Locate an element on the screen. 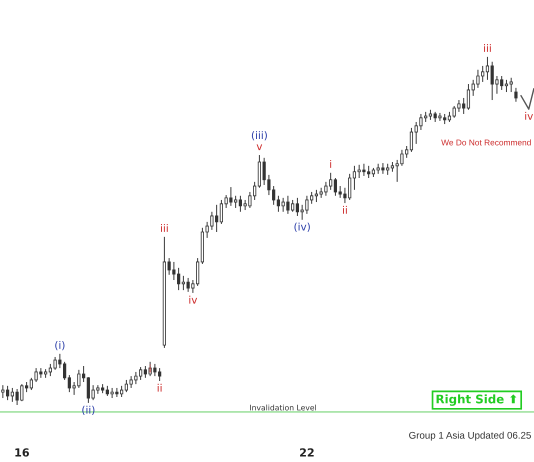 Image resolution: width=534 pixels, height=462 pixels. annotation: (iii) is located at coordinates (259, 135).